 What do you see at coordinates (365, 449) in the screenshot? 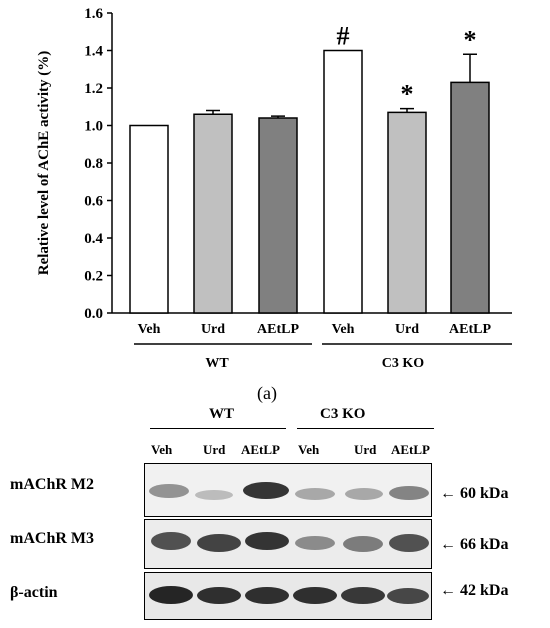
I see `wb-lane-urd-c3ko: Urd` at bounding box center [365, 449].